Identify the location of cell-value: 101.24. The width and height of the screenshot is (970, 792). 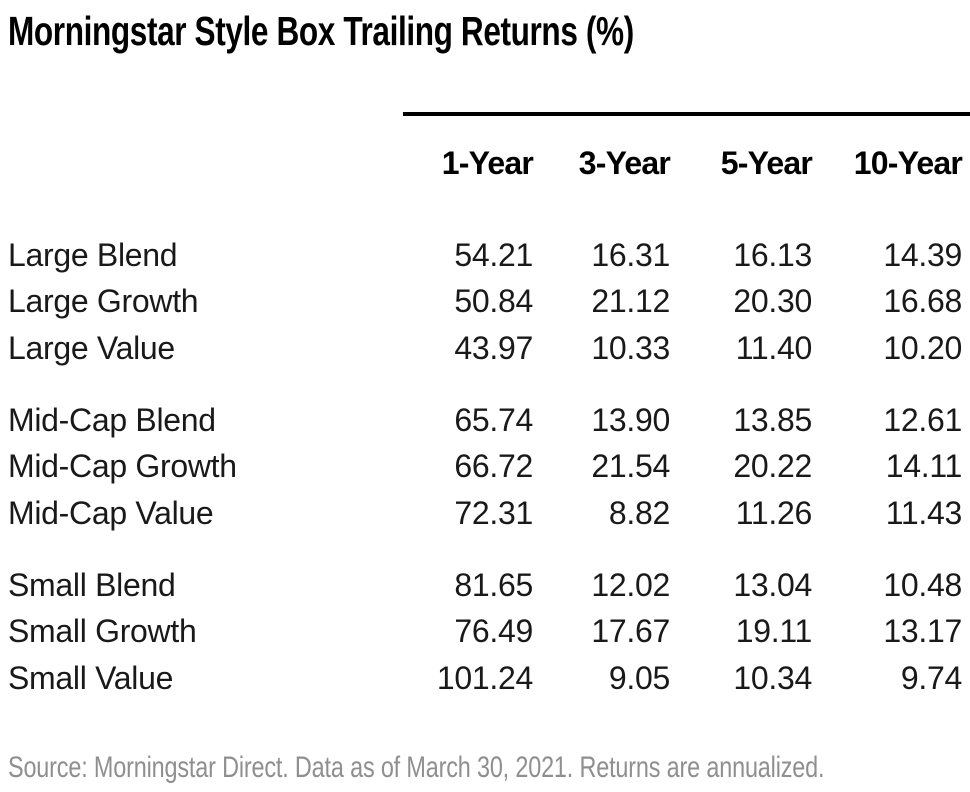
(484, 677).